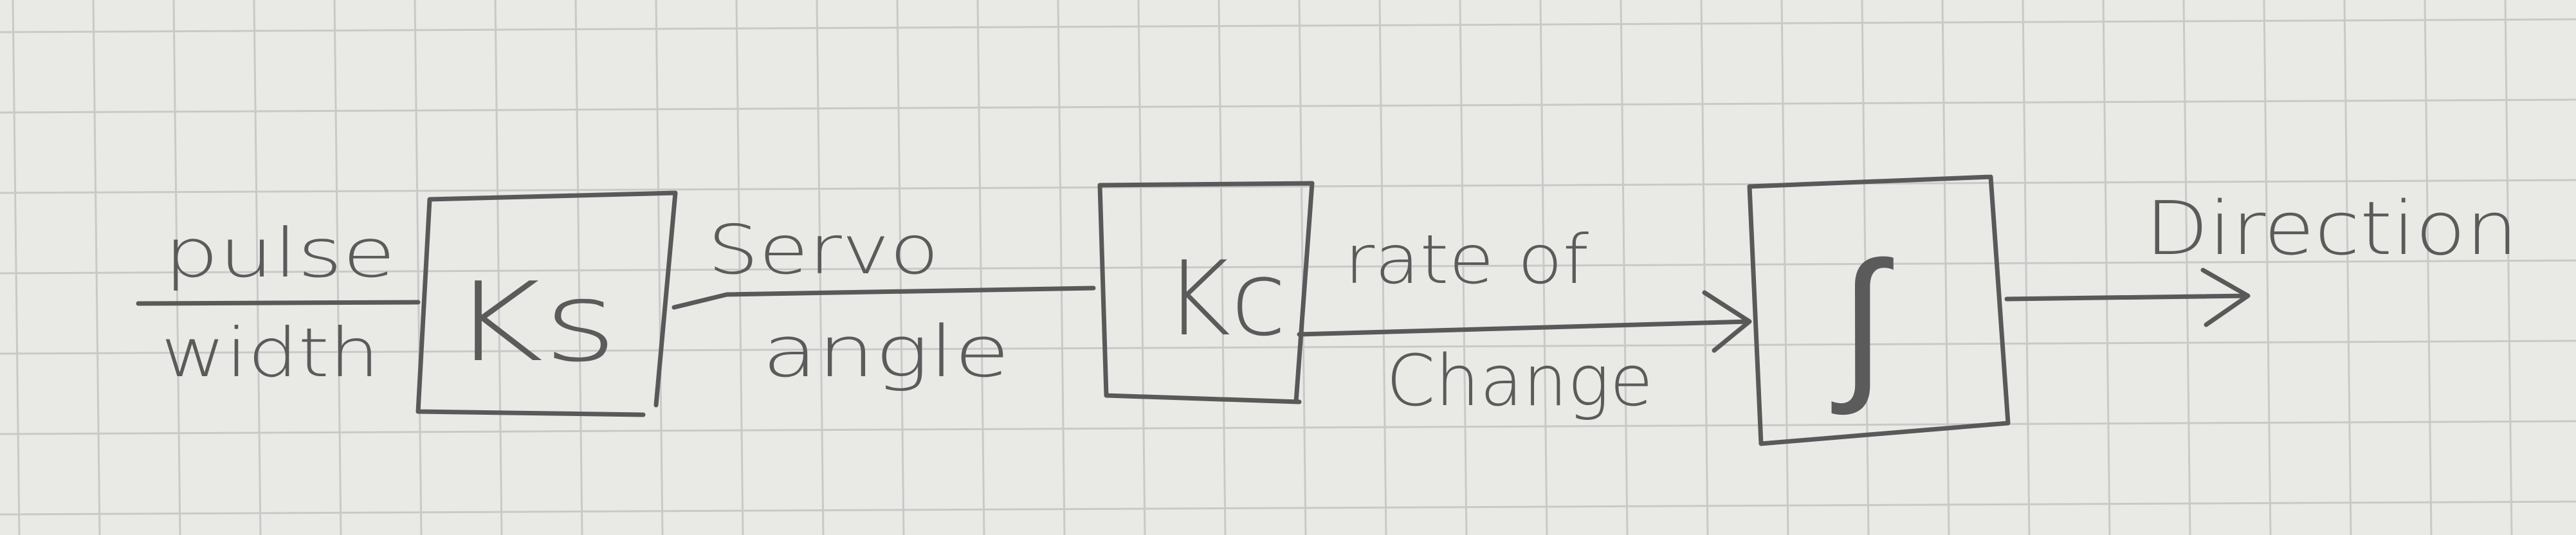 The height and width of the screenshot is (535, 2576). I want to click on rate-label-top: rate of, so click(1466, 260).